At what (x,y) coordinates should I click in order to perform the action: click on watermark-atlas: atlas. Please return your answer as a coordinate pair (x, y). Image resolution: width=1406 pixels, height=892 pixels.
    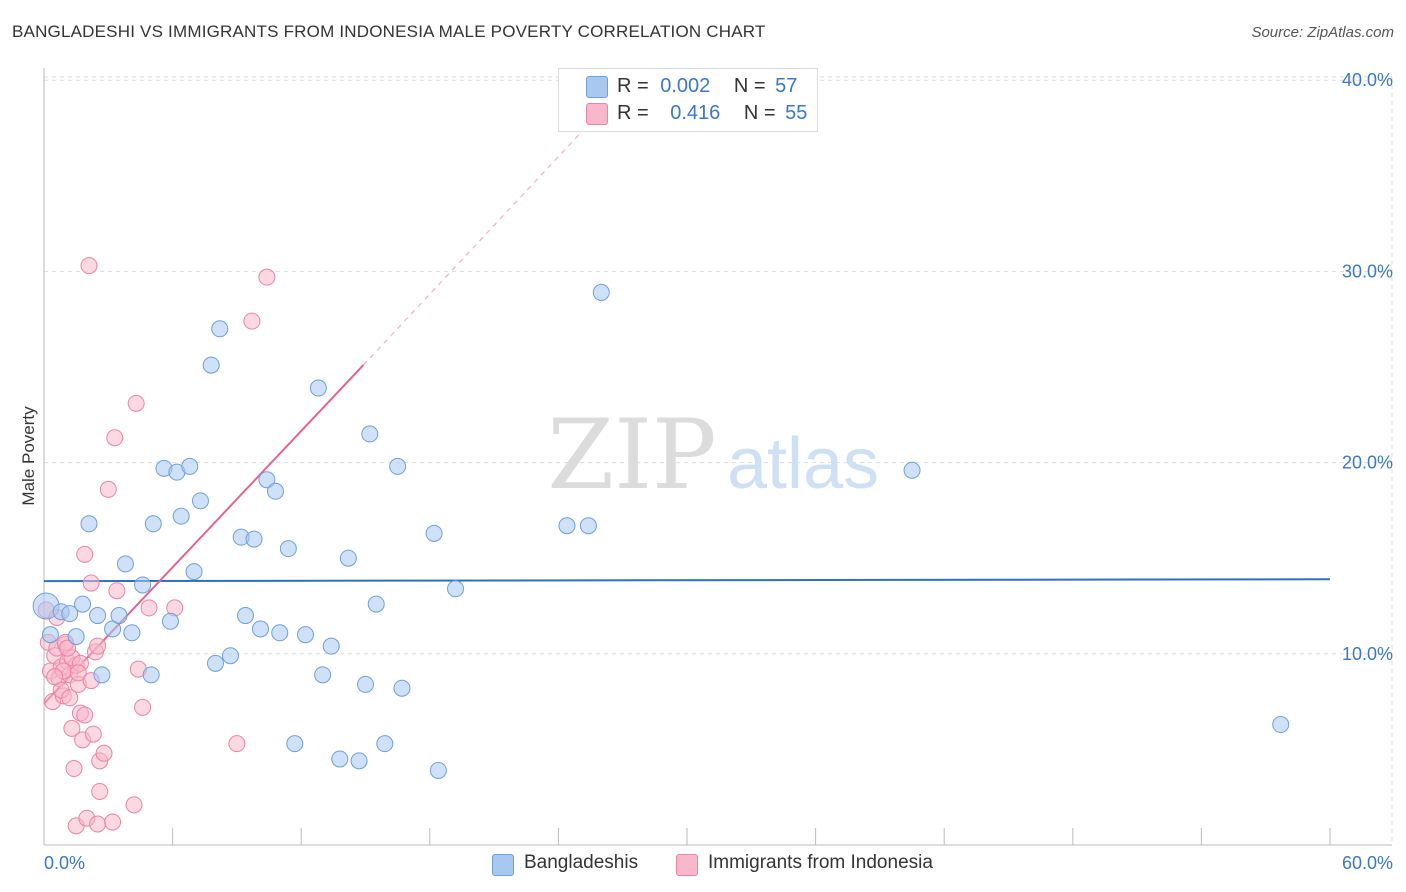
    Looking at the image, I should click on (803, 464).